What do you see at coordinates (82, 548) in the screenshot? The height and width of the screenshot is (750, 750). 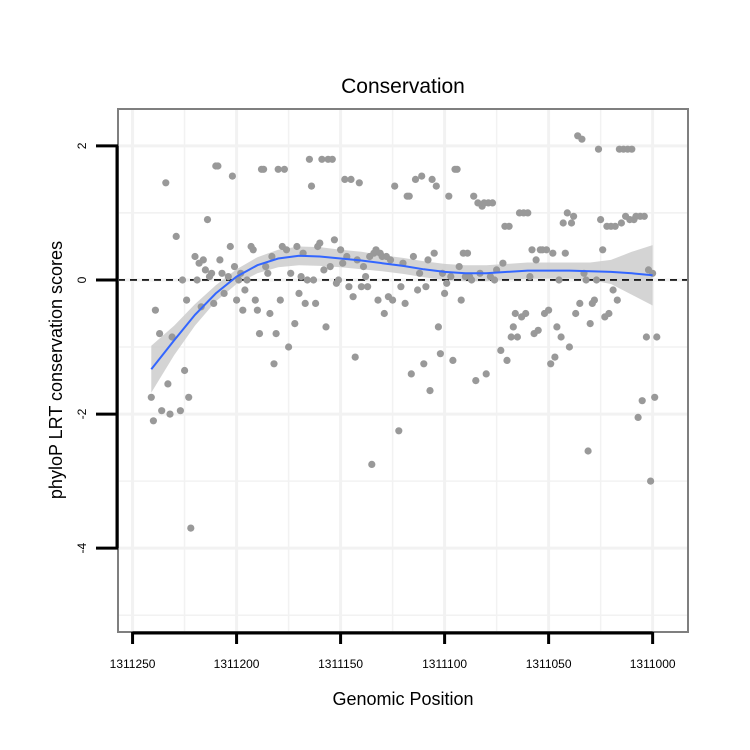 I see `y-tick-label: -4` at bounding box center [82, 548].